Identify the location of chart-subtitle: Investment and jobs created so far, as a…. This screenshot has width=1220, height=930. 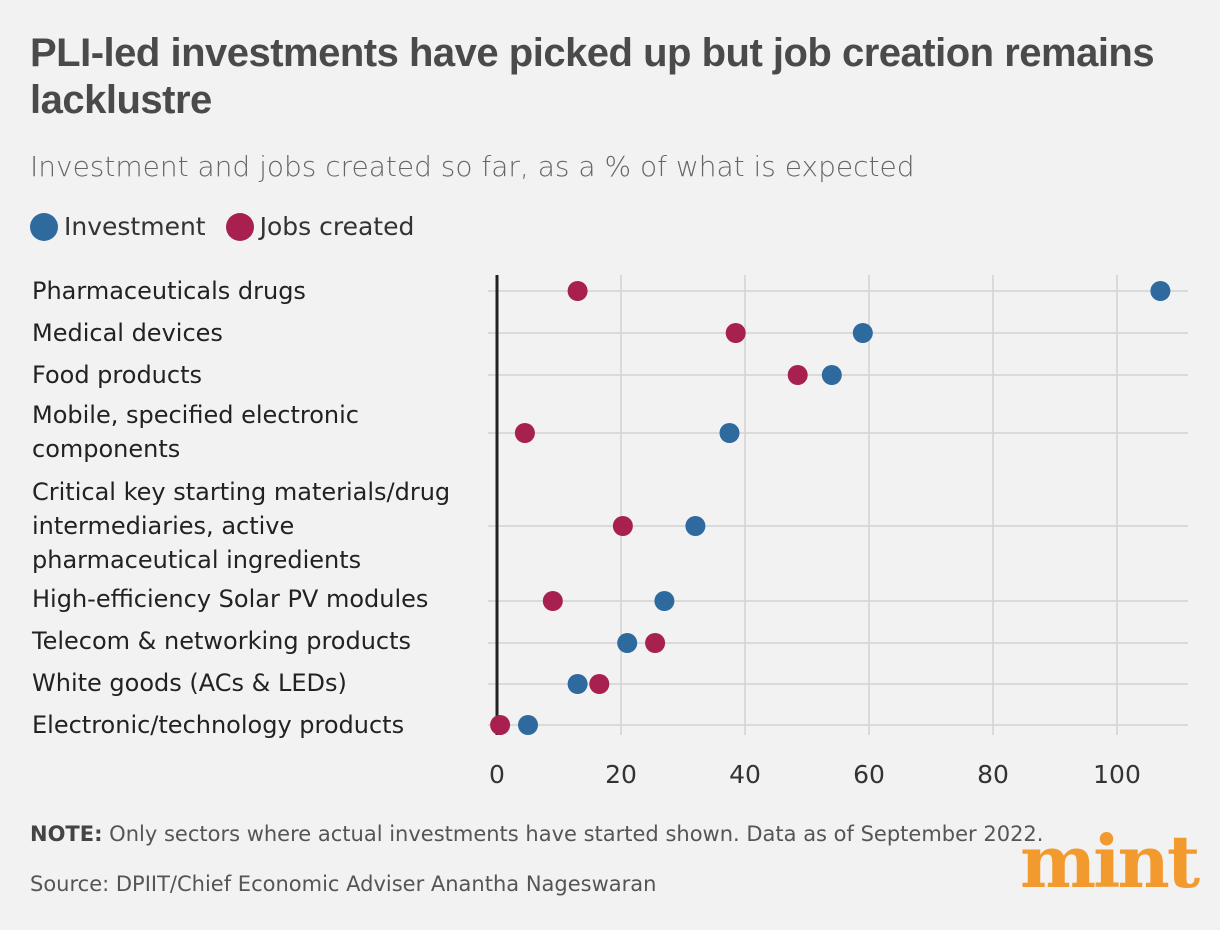
(472, 166).